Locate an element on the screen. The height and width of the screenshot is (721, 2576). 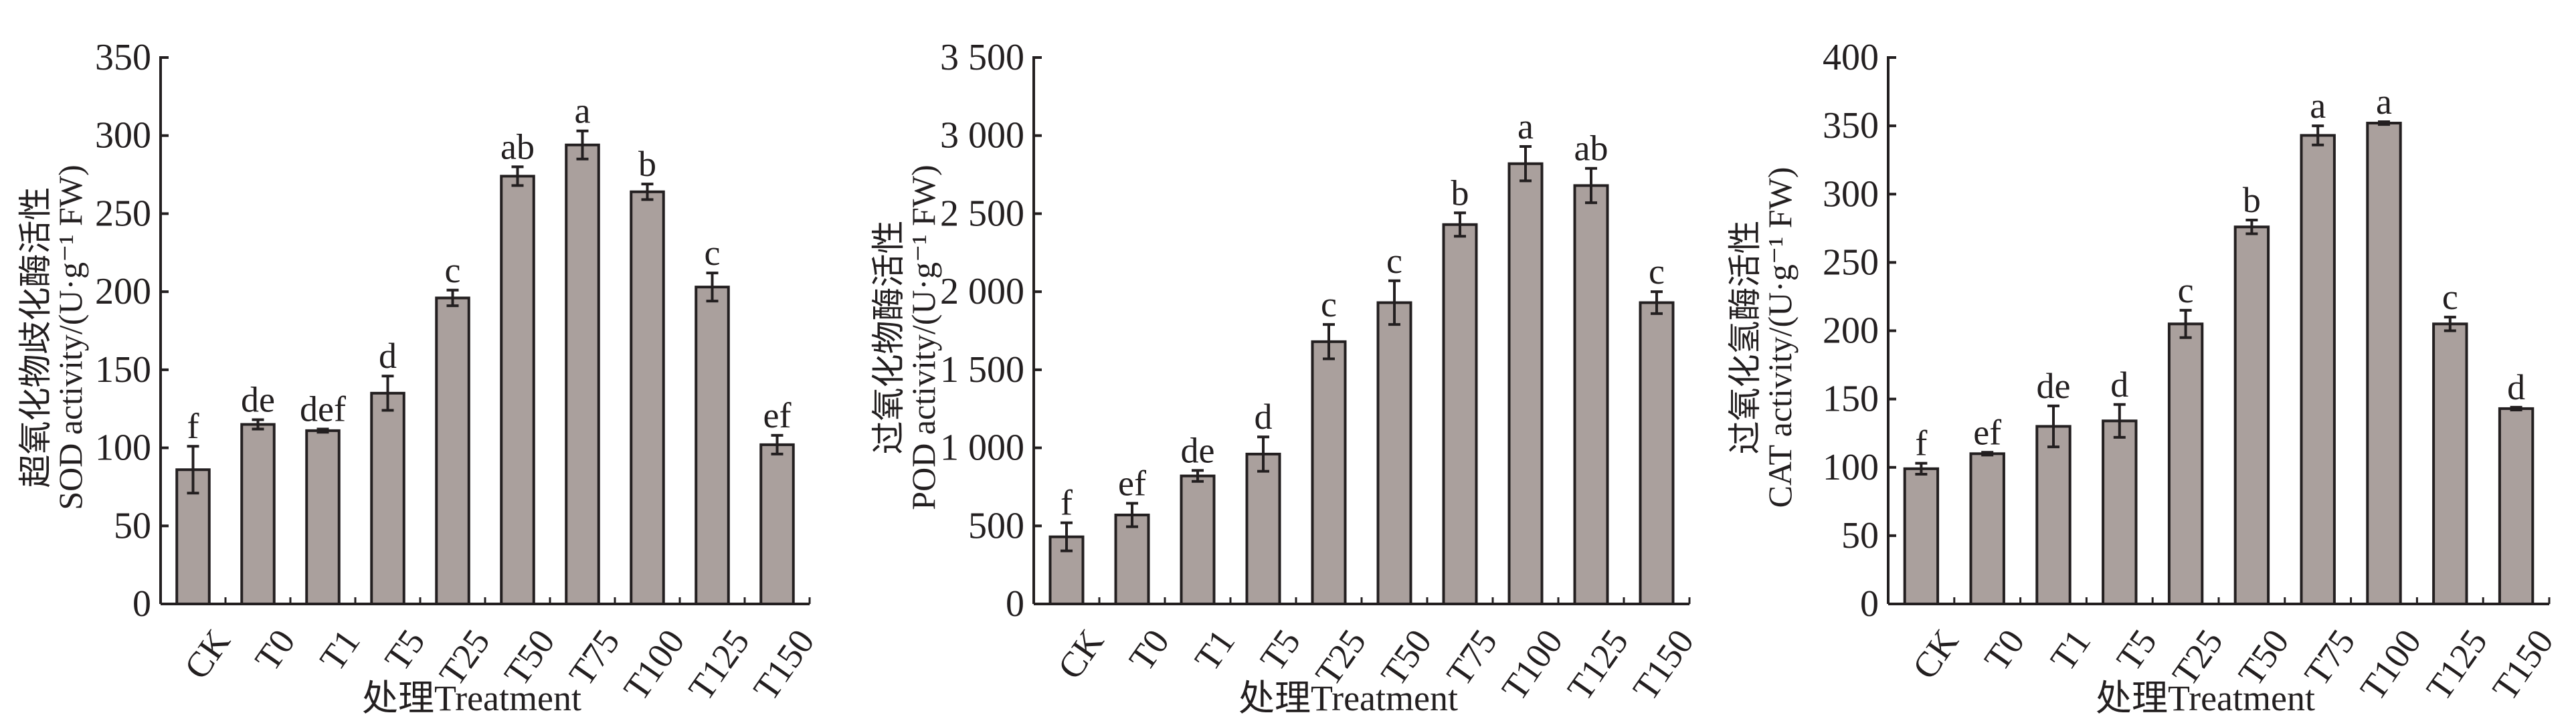
y-tick-label: 2 500 is located at coordinates (982, 213).